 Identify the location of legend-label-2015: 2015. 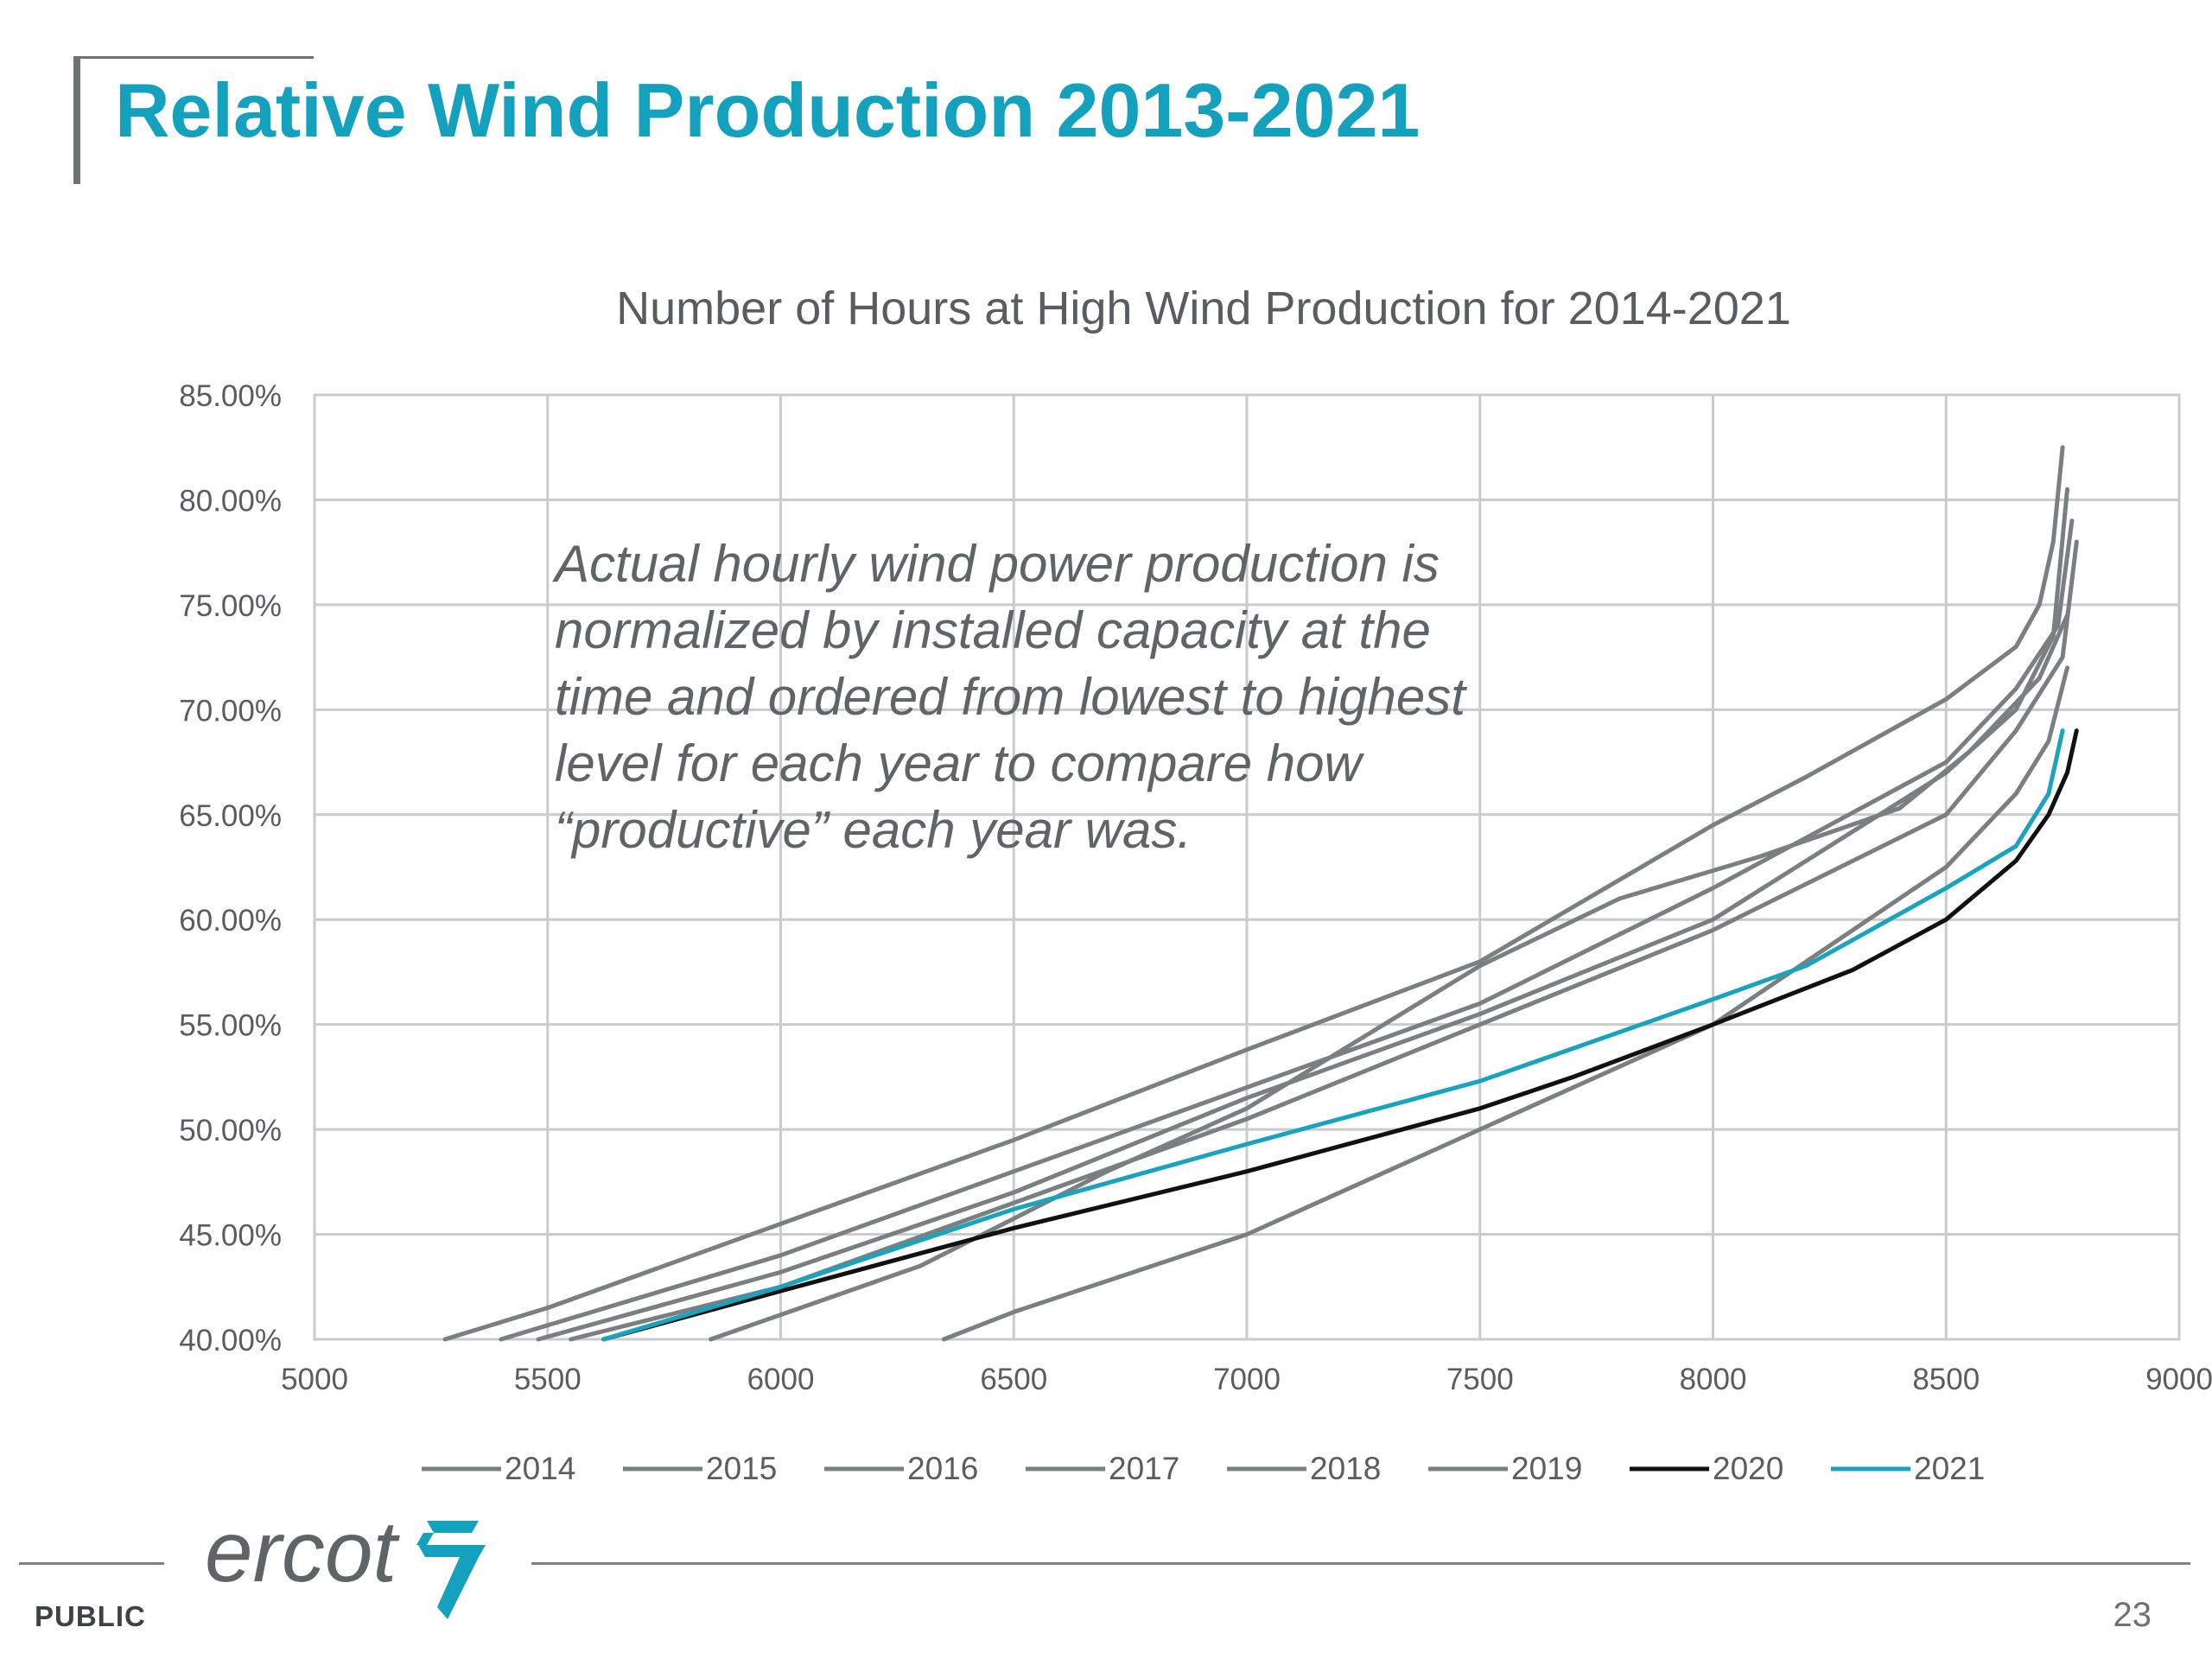
(741, 1468).